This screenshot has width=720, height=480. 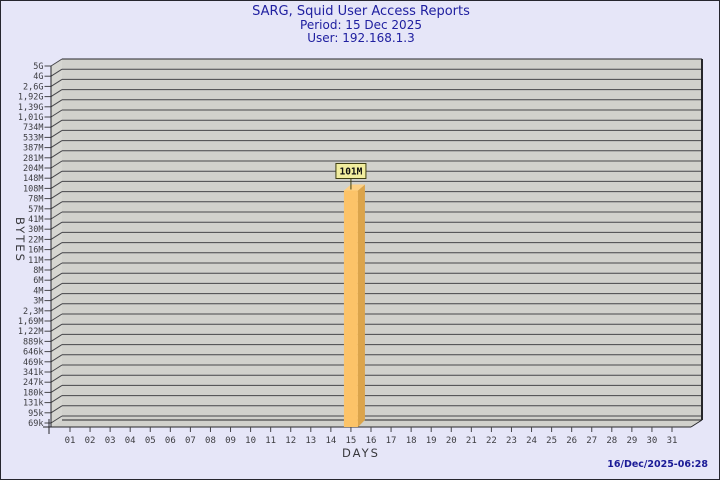 What do you see at coordinates (20, 240) in the screenshot?
I see `y-axis-title: BYTES` at bounding box center [20, 240].